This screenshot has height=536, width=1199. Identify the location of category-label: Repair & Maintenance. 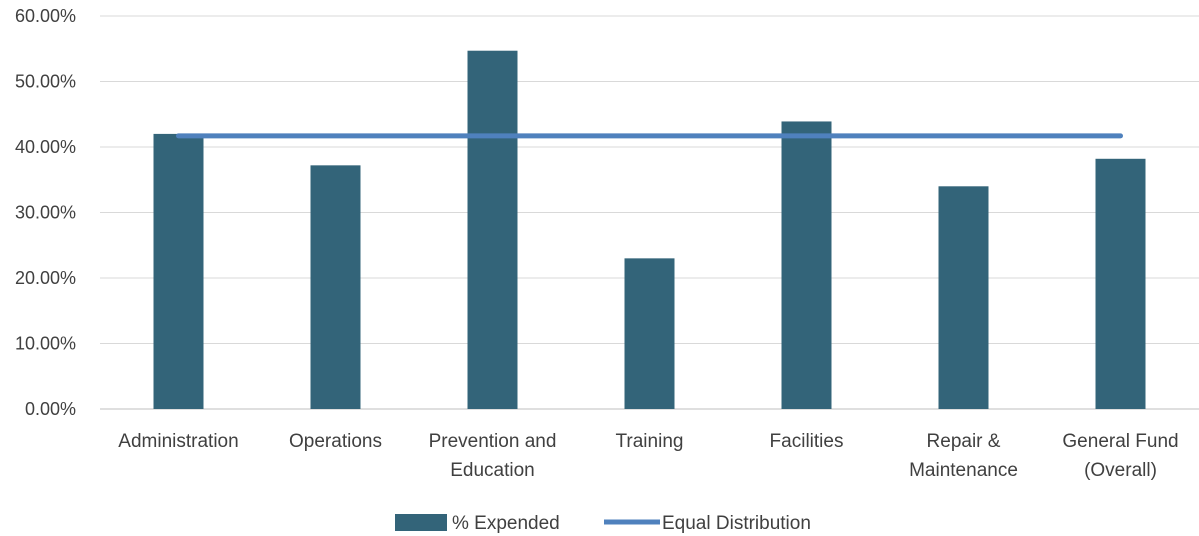
(963, 456).